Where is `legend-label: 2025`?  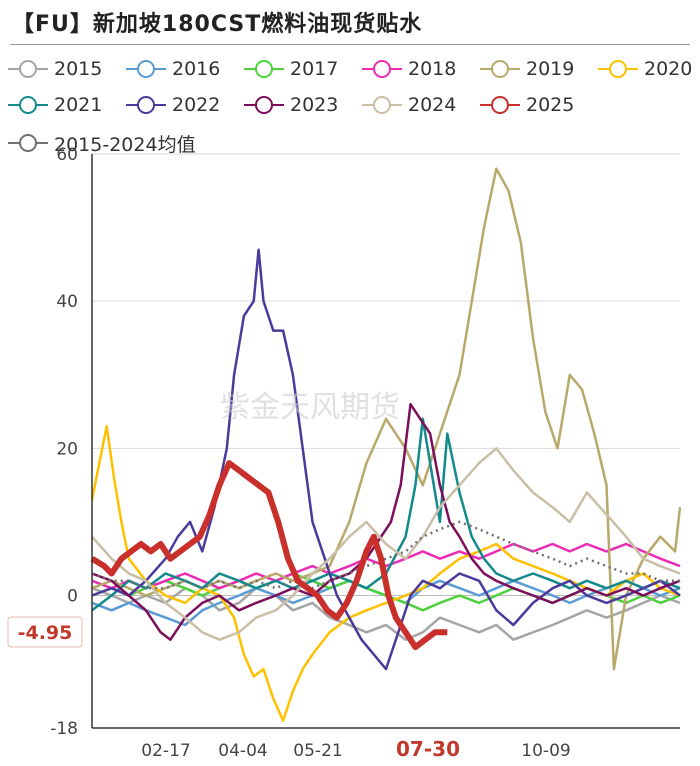 legend-label: 2025 is located at coordinates (550, 105).